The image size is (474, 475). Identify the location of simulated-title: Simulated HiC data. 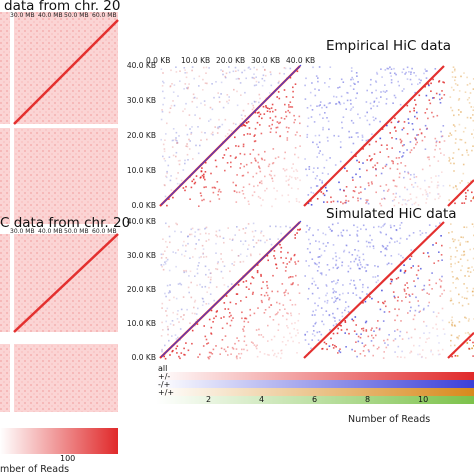
(391, 214).